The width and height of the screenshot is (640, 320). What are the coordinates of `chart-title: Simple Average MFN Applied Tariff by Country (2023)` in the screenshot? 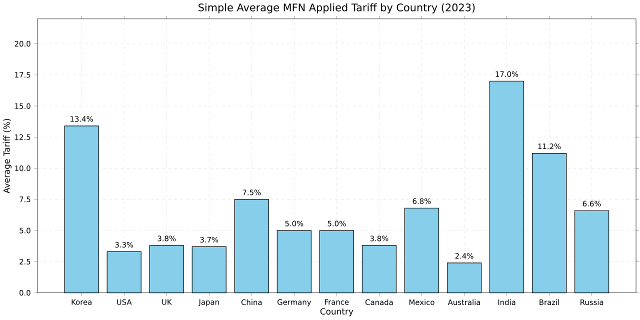 It's located at (336, 9).